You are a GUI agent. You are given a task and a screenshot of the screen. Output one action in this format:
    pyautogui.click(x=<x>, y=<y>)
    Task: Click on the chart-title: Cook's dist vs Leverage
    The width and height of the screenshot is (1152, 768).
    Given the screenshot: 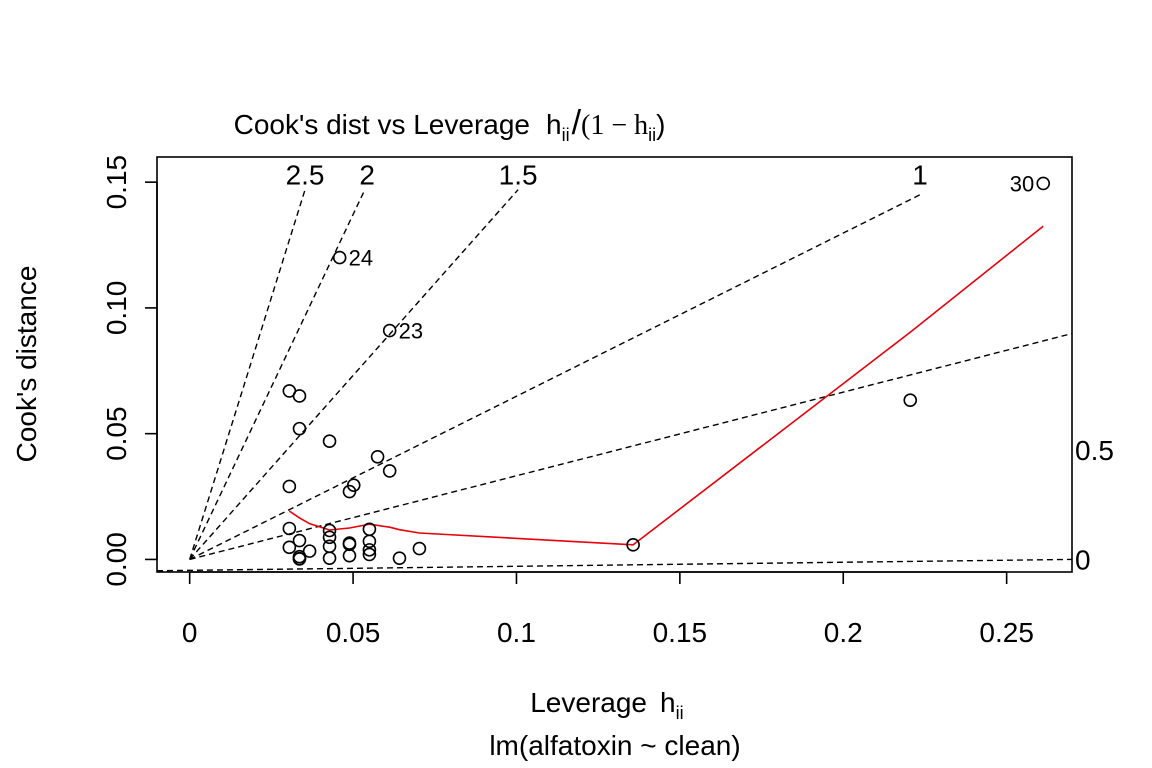 What is the action you would take?
    pyautogui.click(x=382, y=124)
    